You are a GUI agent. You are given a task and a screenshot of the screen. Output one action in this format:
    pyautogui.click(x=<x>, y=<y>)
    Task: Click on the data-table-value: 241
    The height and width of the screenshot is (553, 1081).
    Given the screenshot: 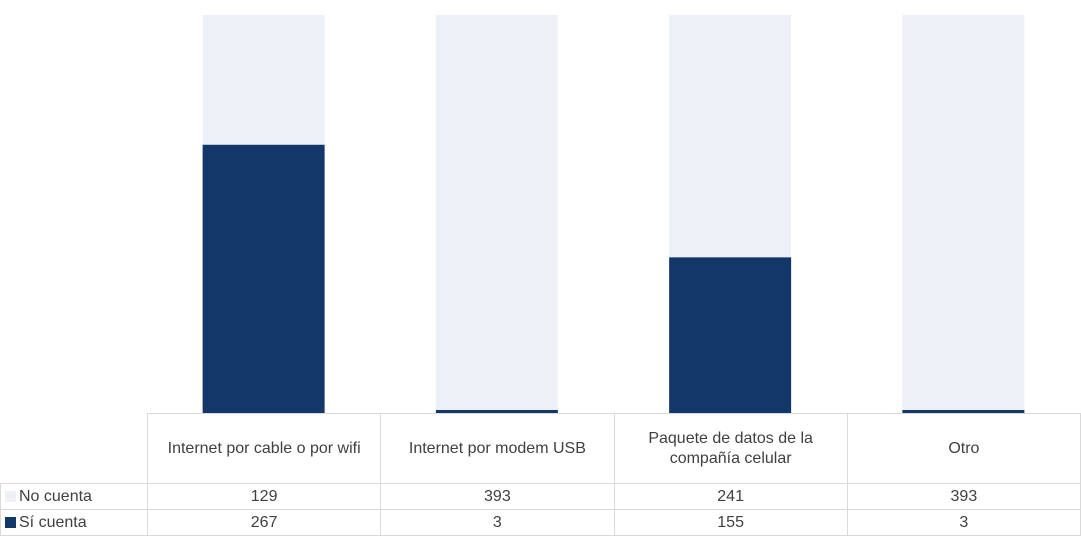 What is the action you would take?
    pyautogui.click(x=730, y=496)
    